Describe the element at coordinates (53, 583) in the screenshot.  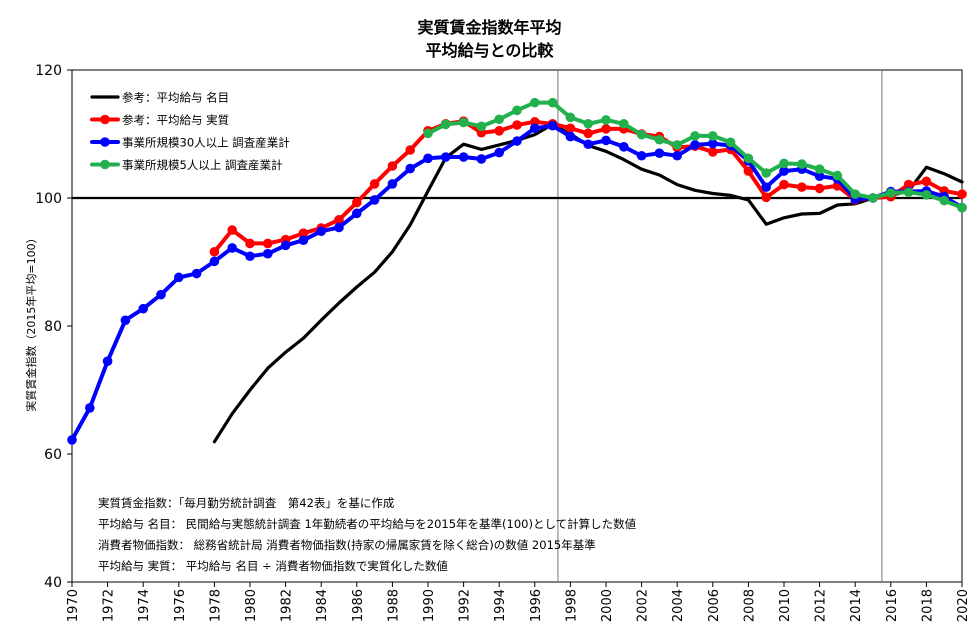
I see `y-tick-label: 40` at that location.